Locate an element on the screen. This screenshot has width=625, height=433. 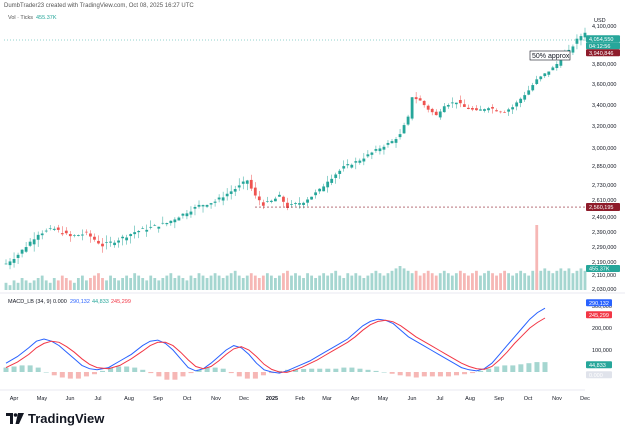
support-level-label: 2,560,195 is located at coordinates (601, 208).